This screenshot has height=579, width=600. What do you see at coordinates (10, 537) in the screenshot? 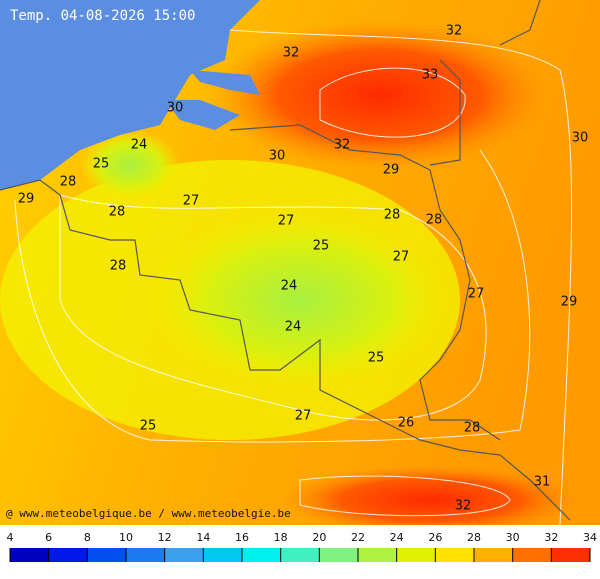
I see `colorbar-tick-label: 4` at bounding box center [10, 537].